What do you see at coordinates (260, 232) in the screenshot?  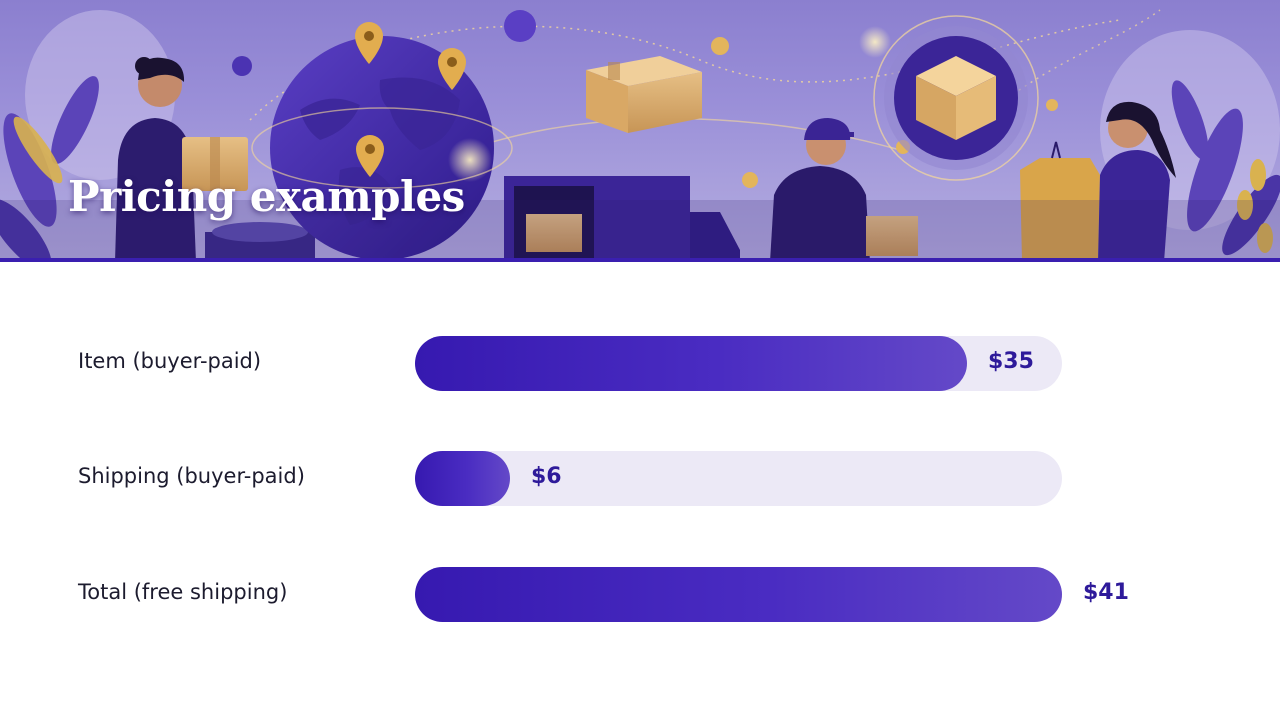 I see `sneaker` at bounding box center [260, 232].